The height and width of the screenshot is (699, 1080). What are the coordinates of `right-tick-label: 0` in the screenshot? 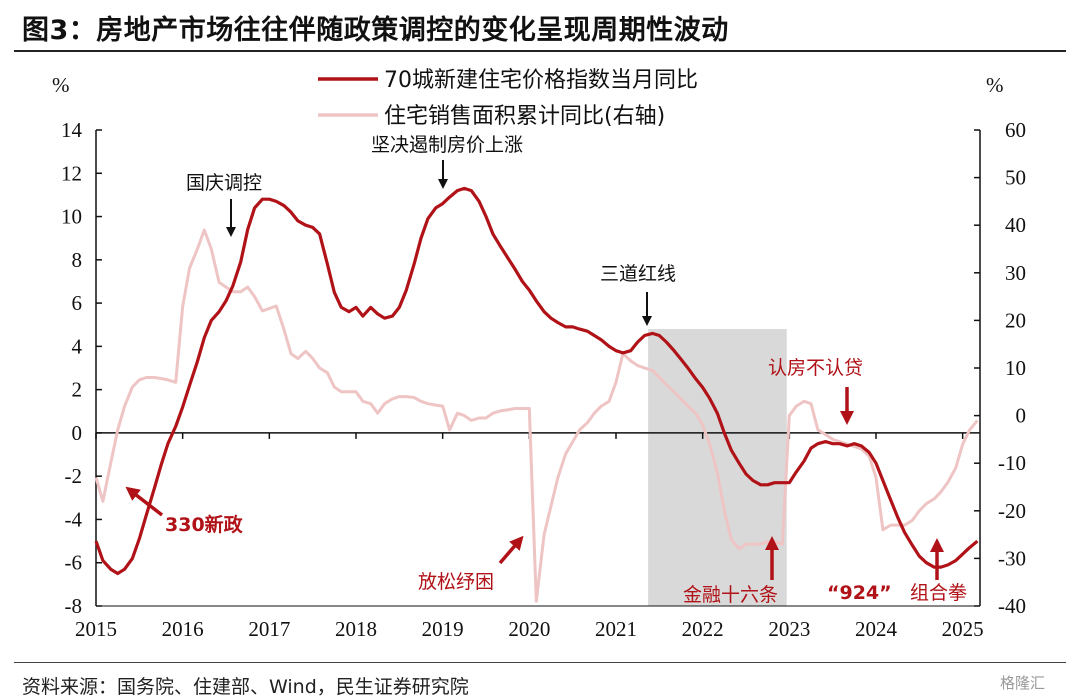 It's located at (1021, 416).